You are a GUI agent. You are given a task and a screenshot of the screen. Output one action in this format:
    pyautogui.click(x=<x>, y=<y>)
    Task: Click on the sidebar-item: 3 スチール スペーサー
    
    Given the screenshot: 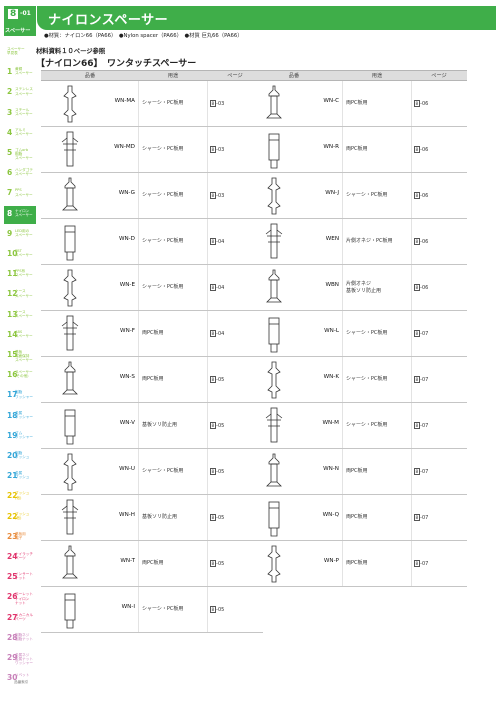 What is the action you would take?
    pyautogui.click(x=20, y=114)
    